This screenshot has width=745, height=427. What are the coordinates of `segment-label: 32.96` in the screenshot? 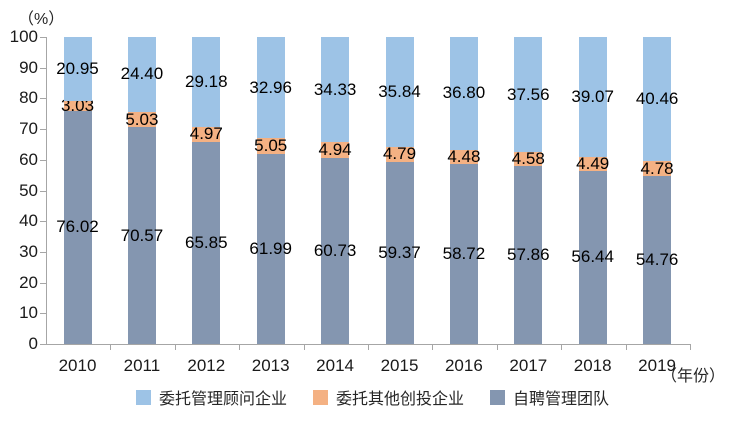 It's located at (270, 87).